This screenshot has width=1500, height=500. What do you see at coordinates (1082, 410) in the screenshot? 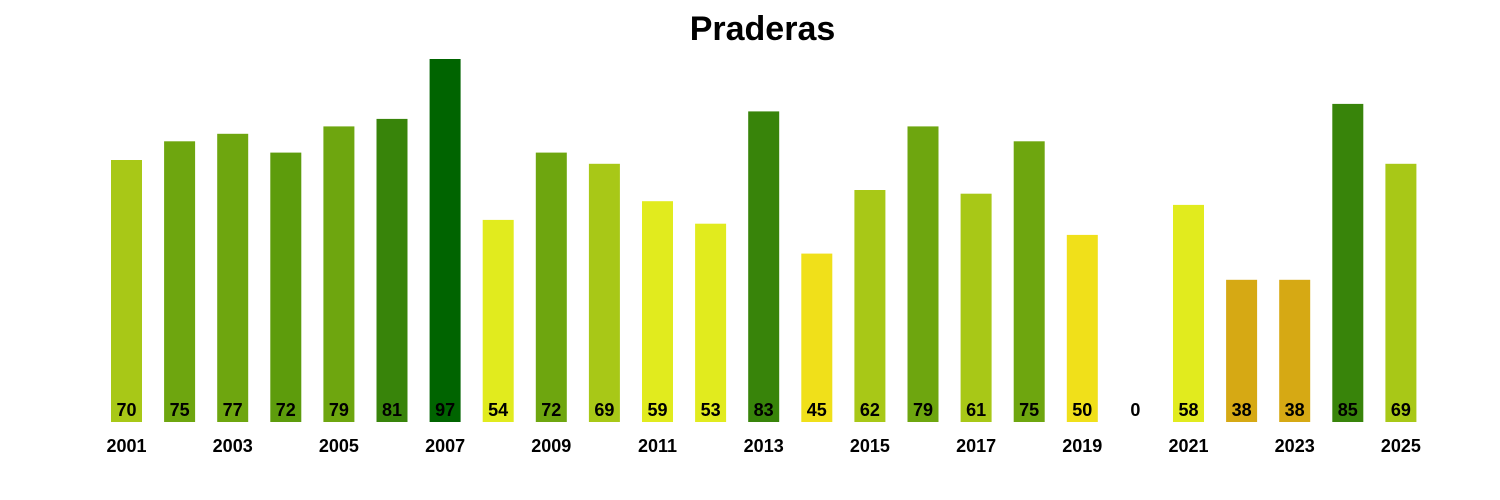
I see `data-label-2019: 50` at bounding box center [1082, 410].